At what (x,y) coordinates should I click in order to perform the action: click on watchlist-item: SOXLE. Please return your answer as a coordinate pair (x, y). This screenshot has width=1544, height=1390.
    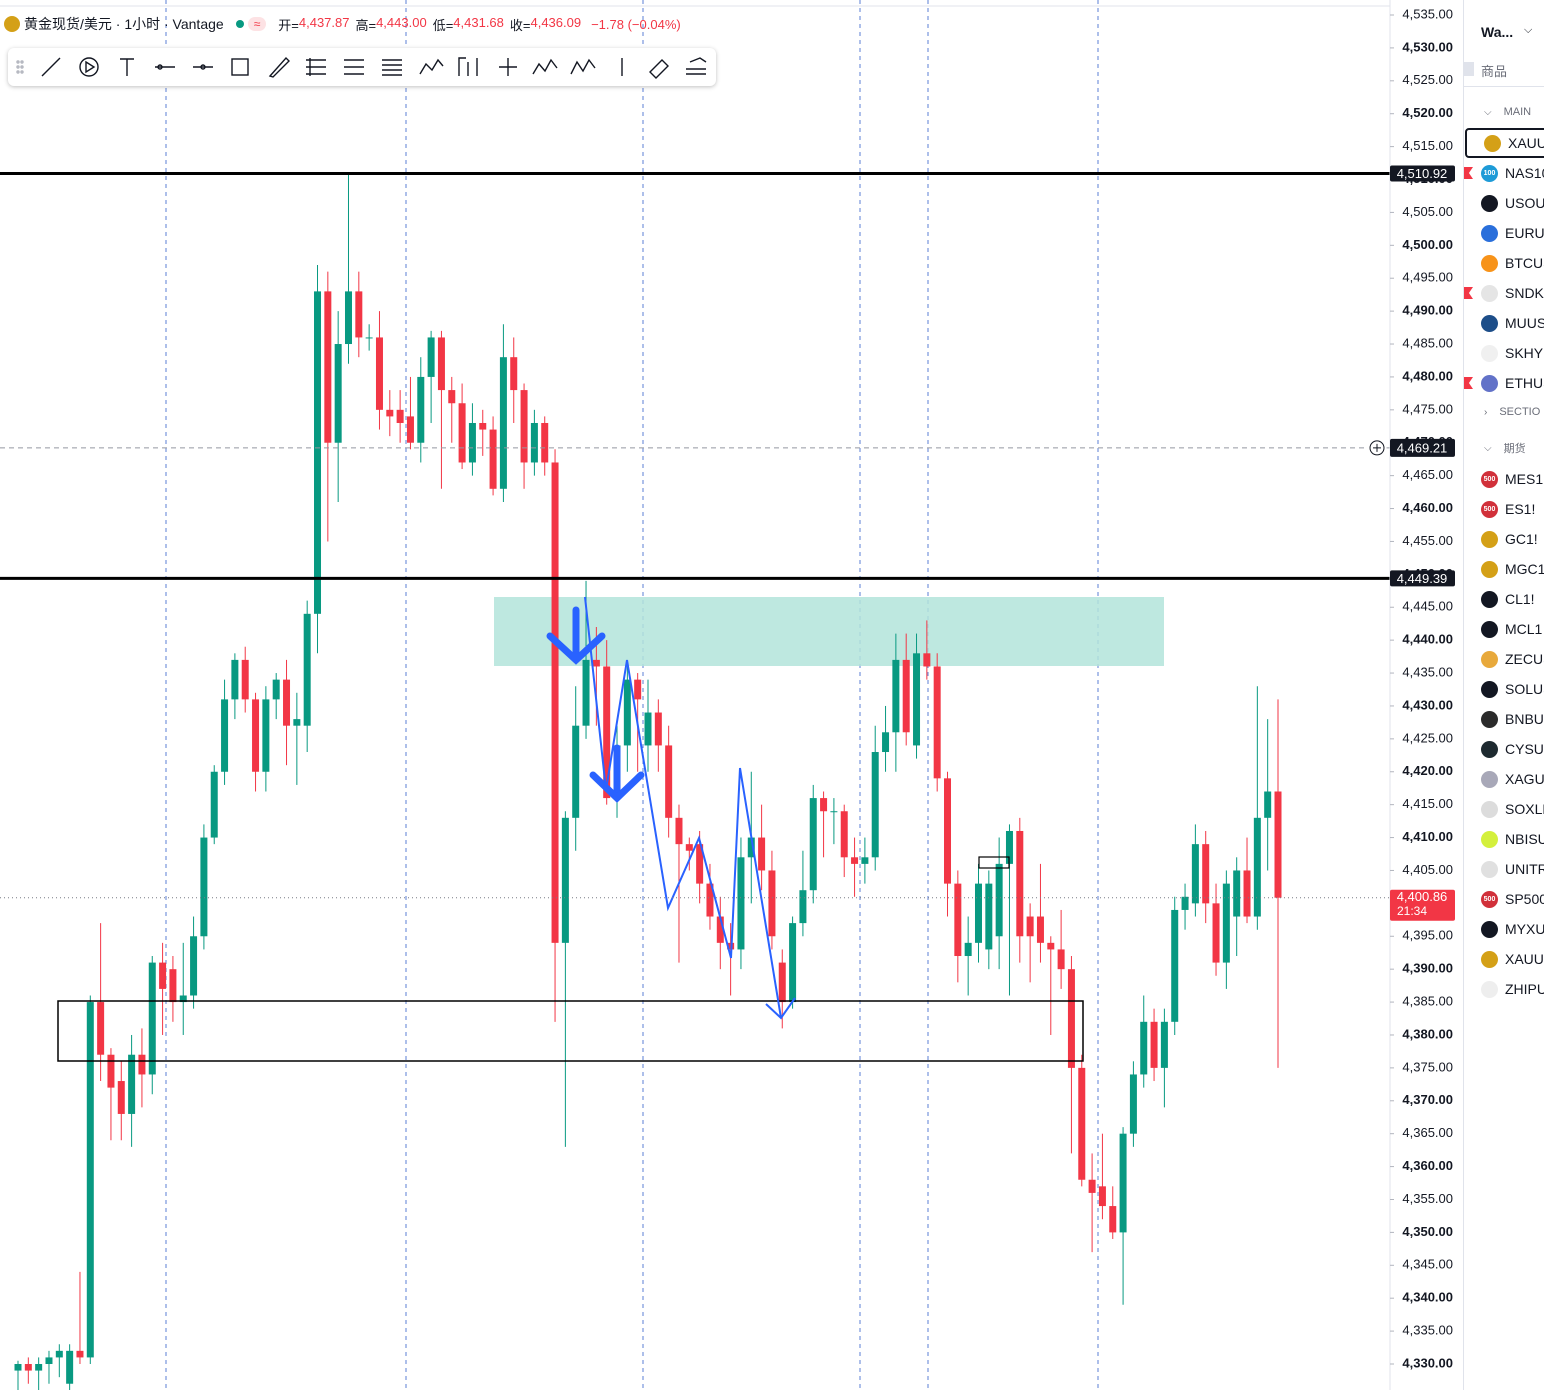
    Looking at the image, I should click on (1504, 809).